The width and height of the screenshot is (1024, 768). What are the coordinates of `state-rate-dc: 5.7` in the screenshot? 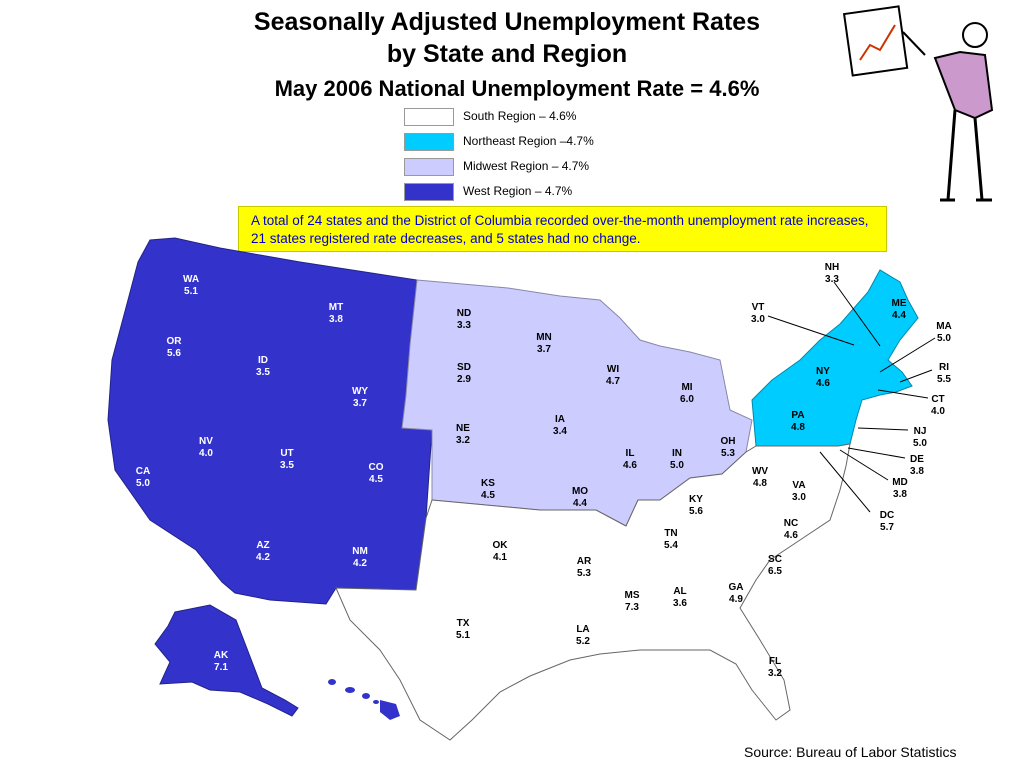 It's located at (887, 527).